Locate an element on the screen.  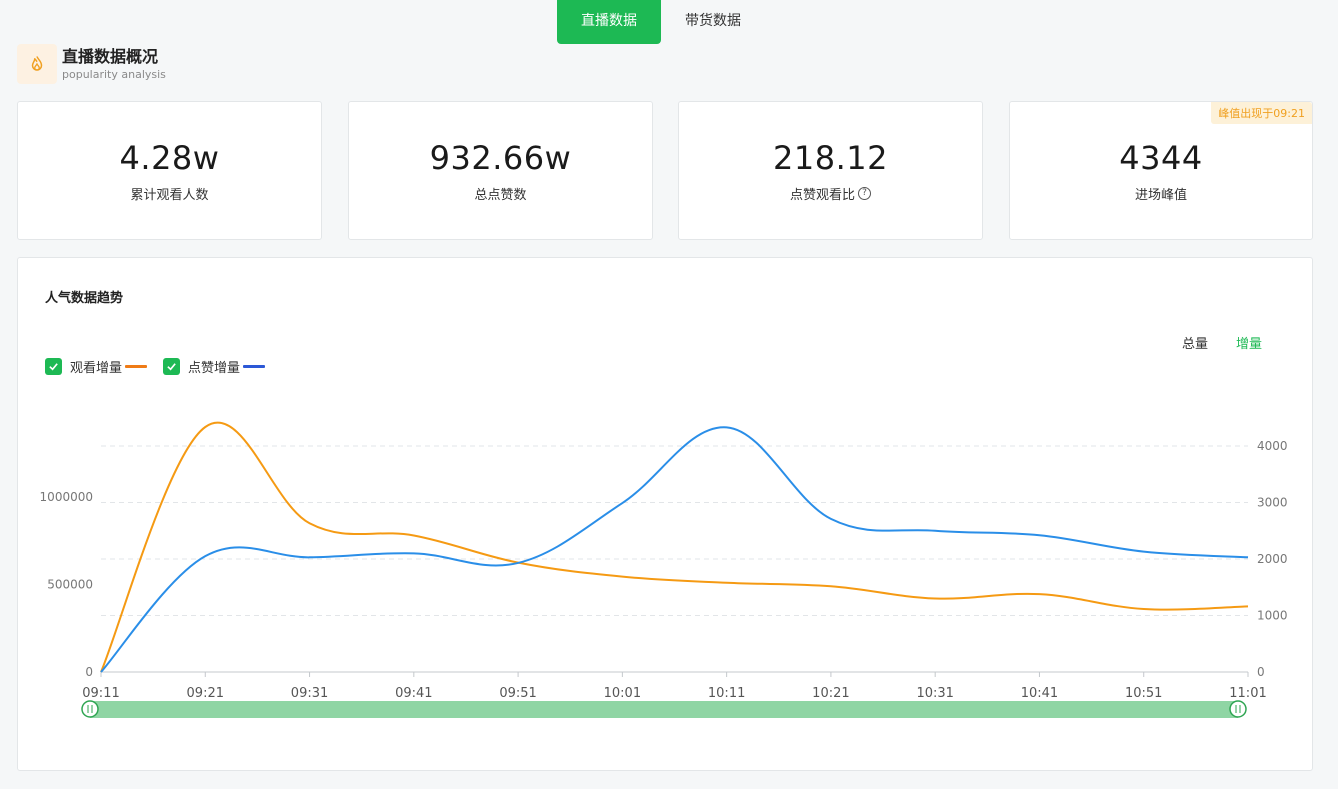
y-right-tick-label: 4000 is located at coordinates (1272, 446).